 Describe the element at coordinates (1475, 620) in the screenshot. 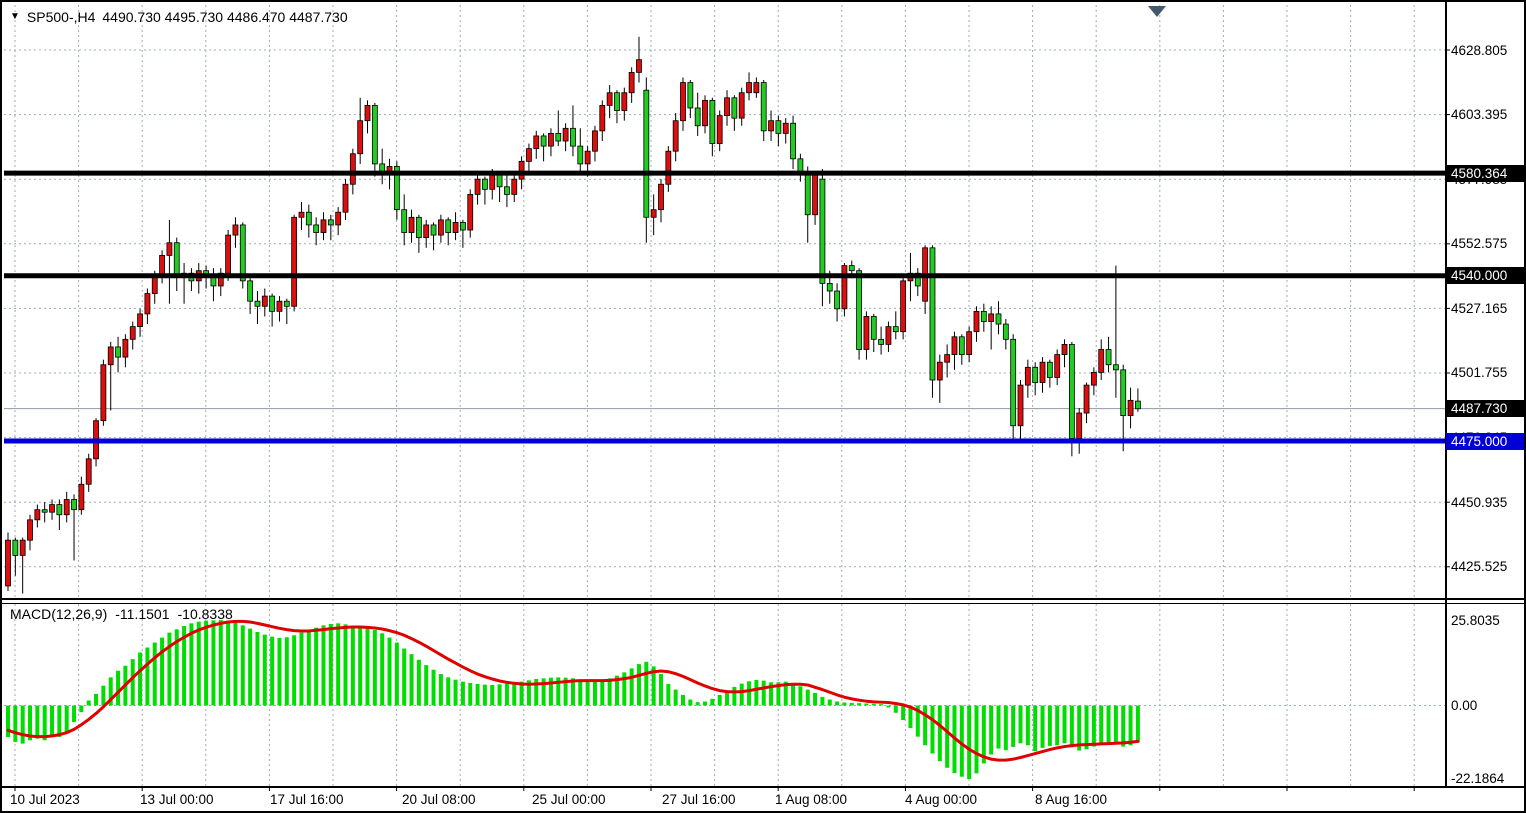

I see `macd-scale-label: 25.8035` at that location.